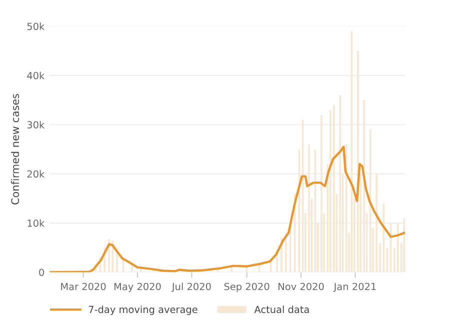 The width and height of the screenshot is (450, 328). I want to click on y-tick-label: 0, so click(41, 272).